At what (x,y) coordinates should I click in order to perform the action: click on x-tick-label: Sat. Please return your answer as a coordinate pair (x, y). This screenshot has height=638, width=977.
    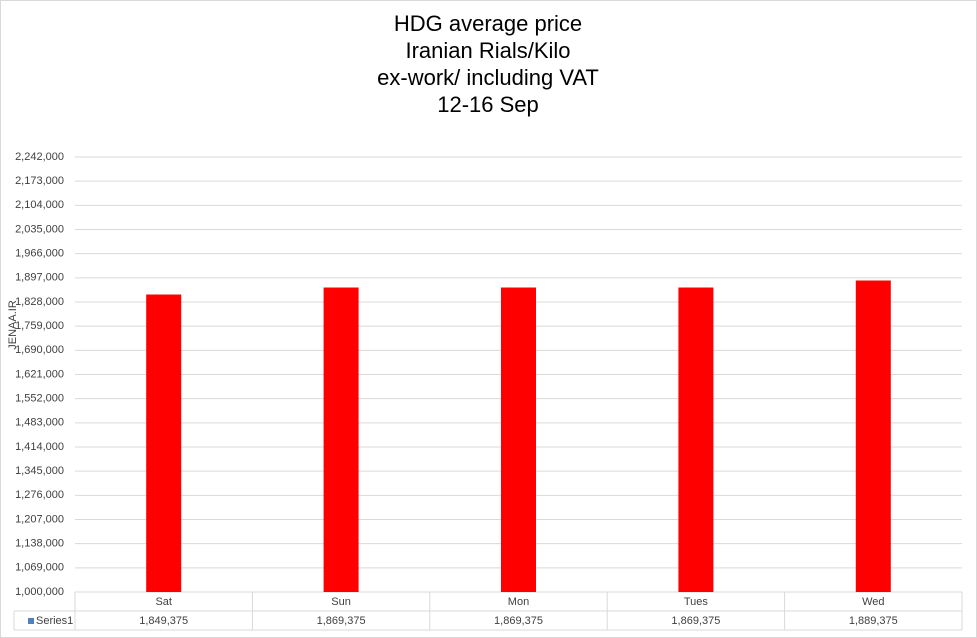
    Looking at the image, I should click on (163, 602).